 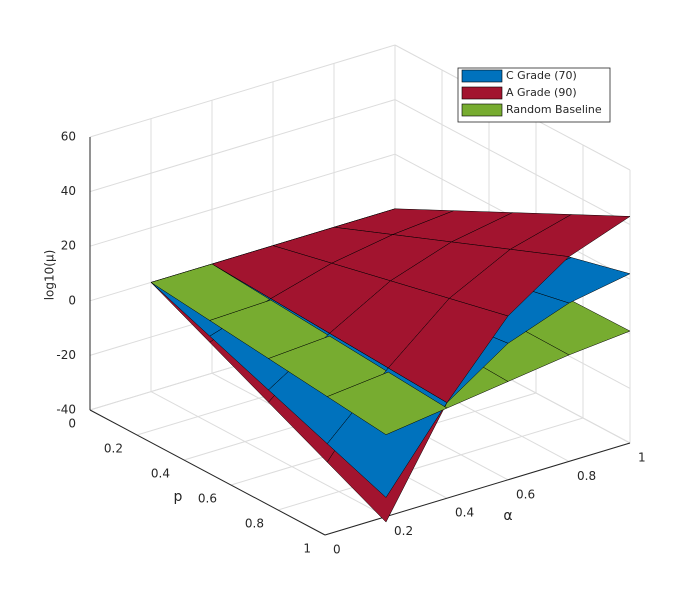 What do you see at coordinates (50, 275) in the screenshot?
I see `z-axis-label: log10(μ)` at bounding box center [50, 275].